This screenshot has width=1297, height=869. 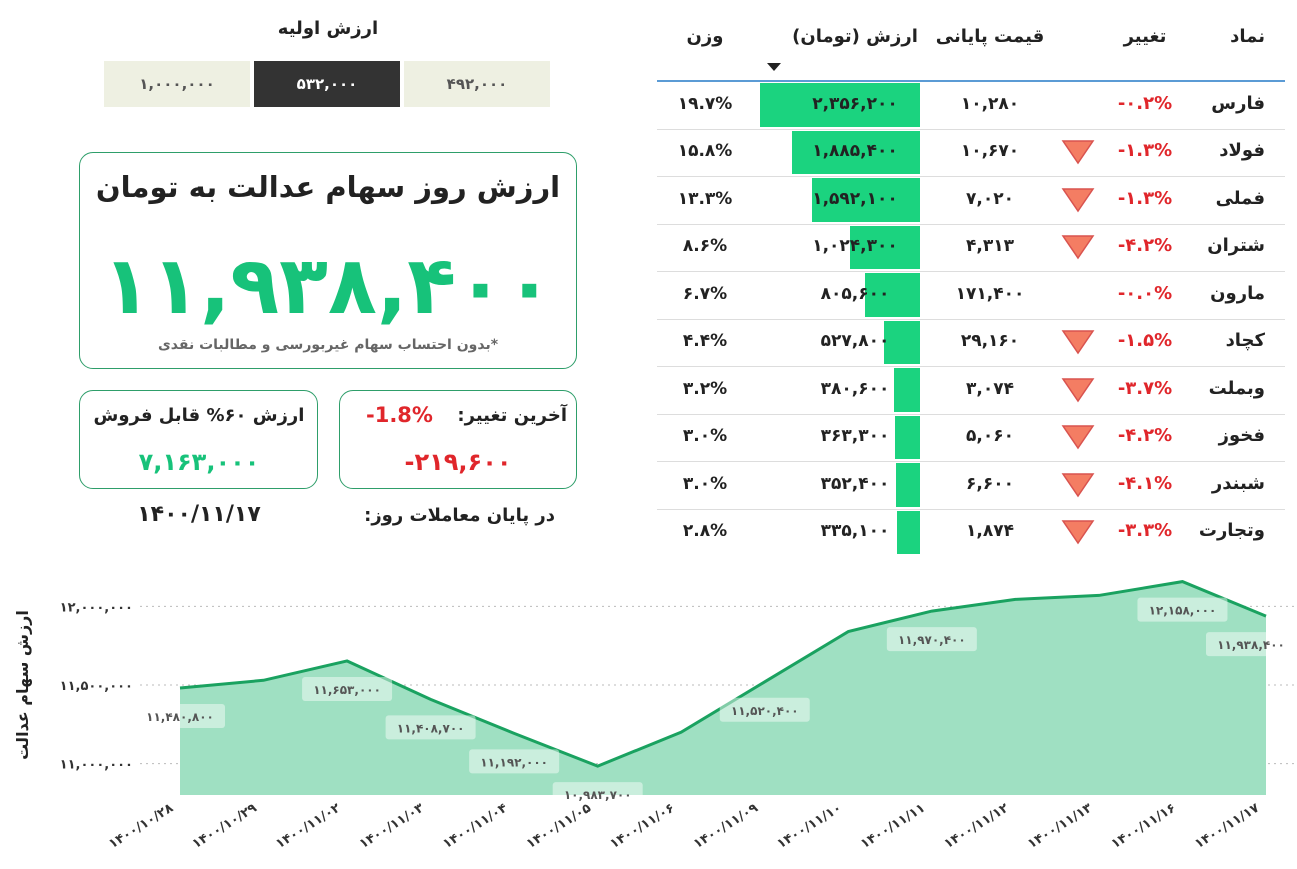 I want to click on summary-title: ارزش روز سهام عدالت به تومان, so click(x=328, y=187).